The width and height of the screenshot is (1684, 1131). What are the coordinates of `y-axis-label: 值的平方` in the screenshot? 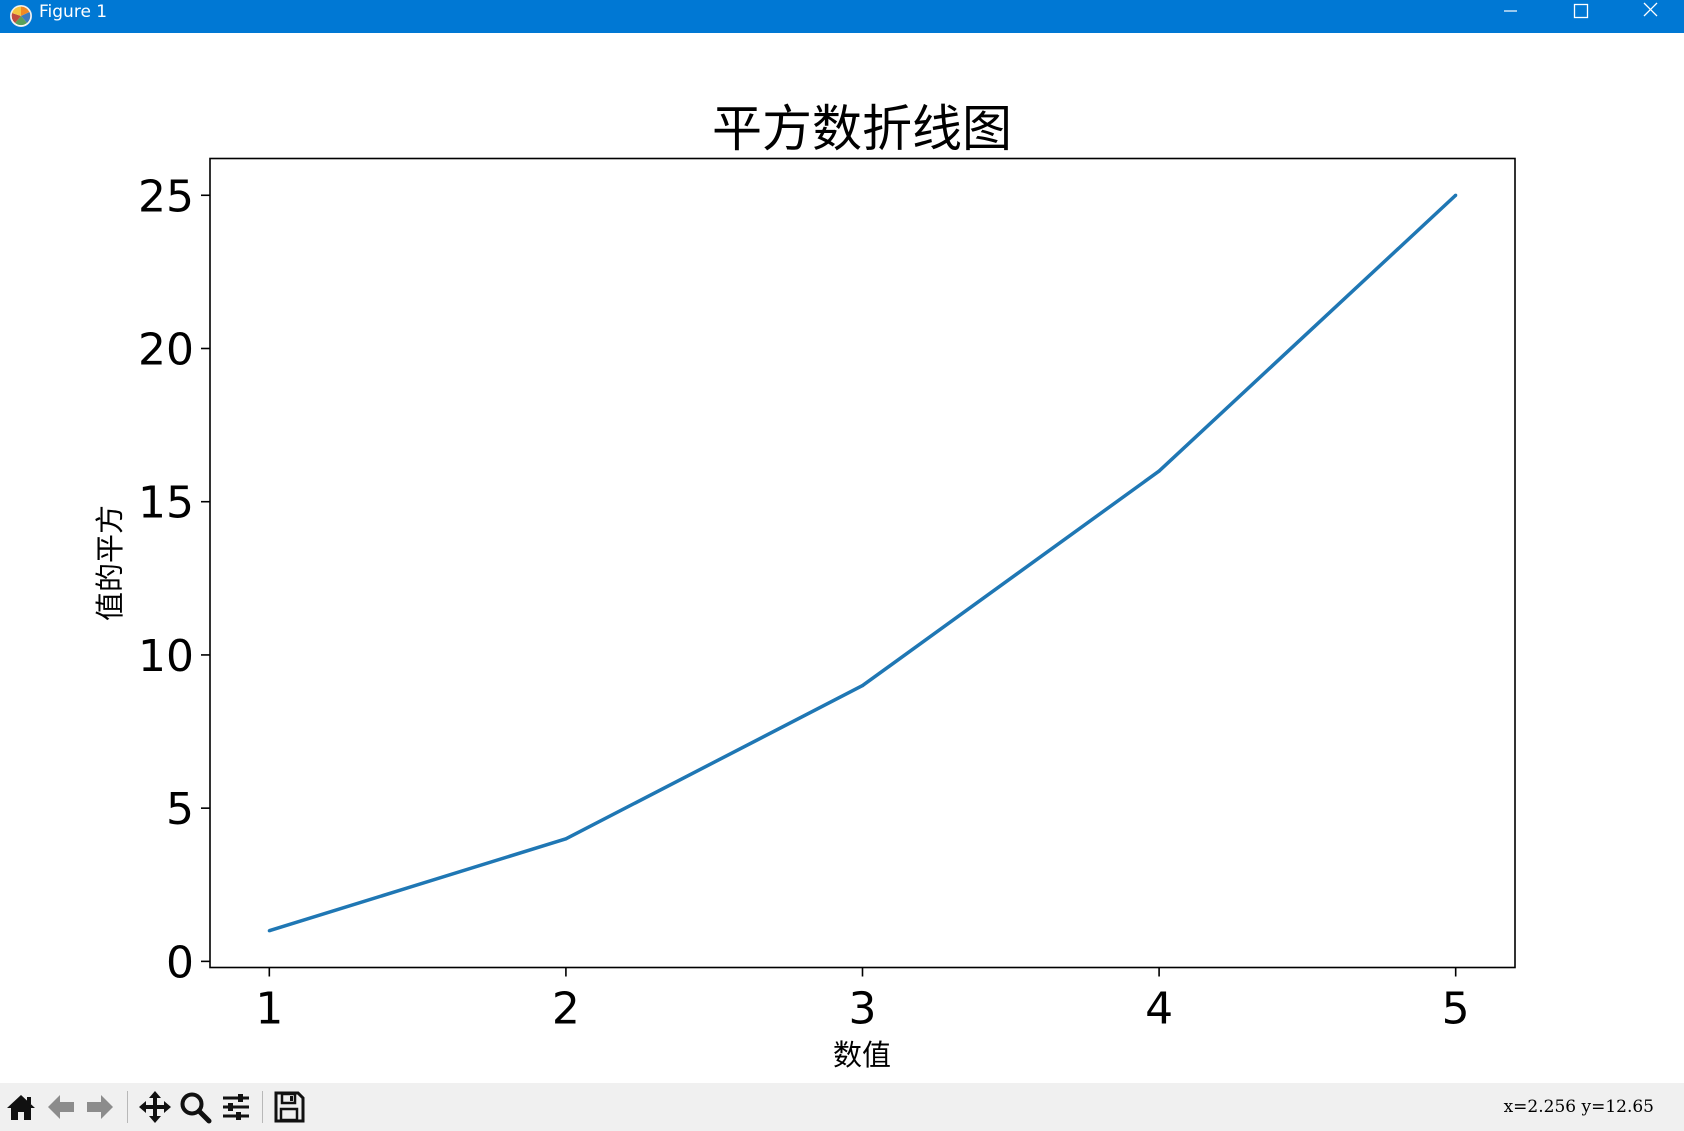 It's located at (110, 563).